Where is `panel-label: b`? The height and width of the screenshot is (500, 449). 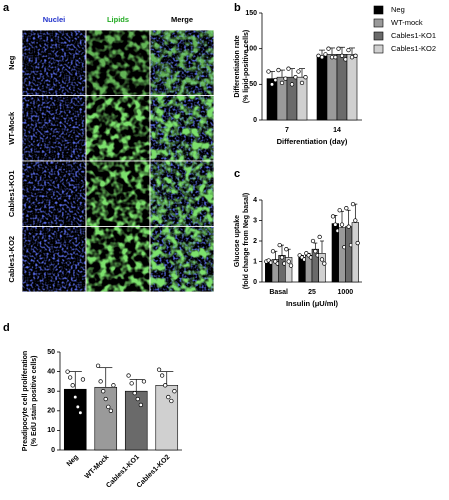 panel-label: b is located at coordinates (237, 8).